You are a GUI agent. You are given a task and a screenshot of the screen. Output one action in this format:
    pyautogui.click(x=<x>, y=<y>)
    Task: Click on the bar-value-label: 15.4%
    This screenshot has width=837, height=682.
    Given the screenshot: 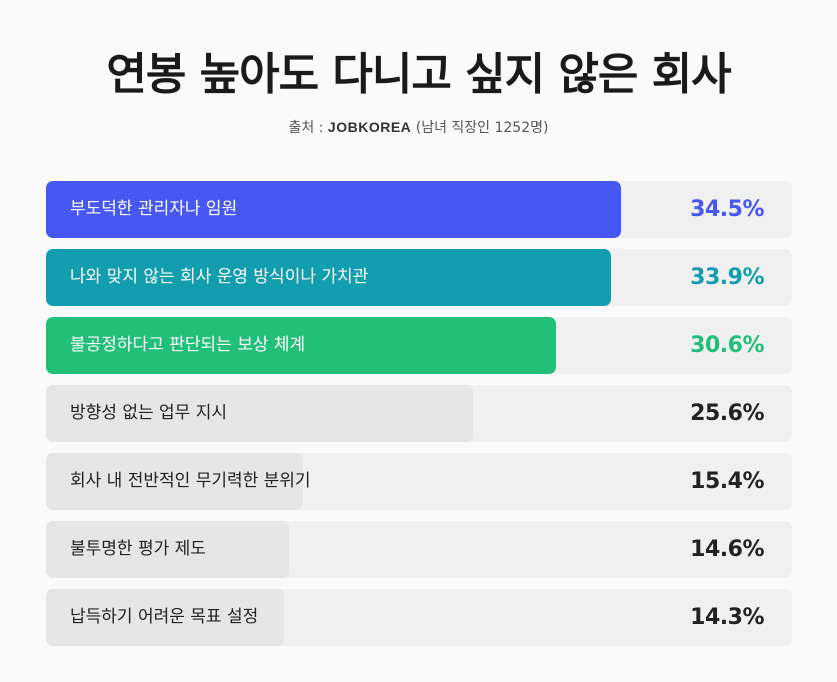 What is the action you would take?
    pyautogui.click(x=727, y=481)
    